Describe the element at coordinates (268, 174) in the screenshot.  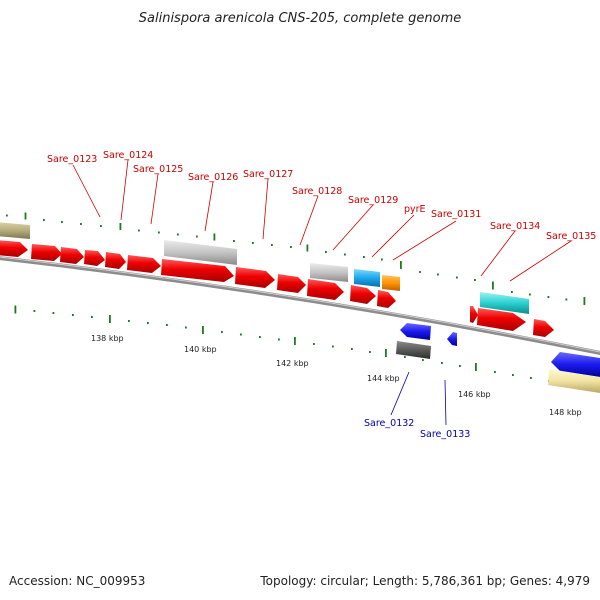
I see `gene-label-sare-0127: Sare_0127` at that location.